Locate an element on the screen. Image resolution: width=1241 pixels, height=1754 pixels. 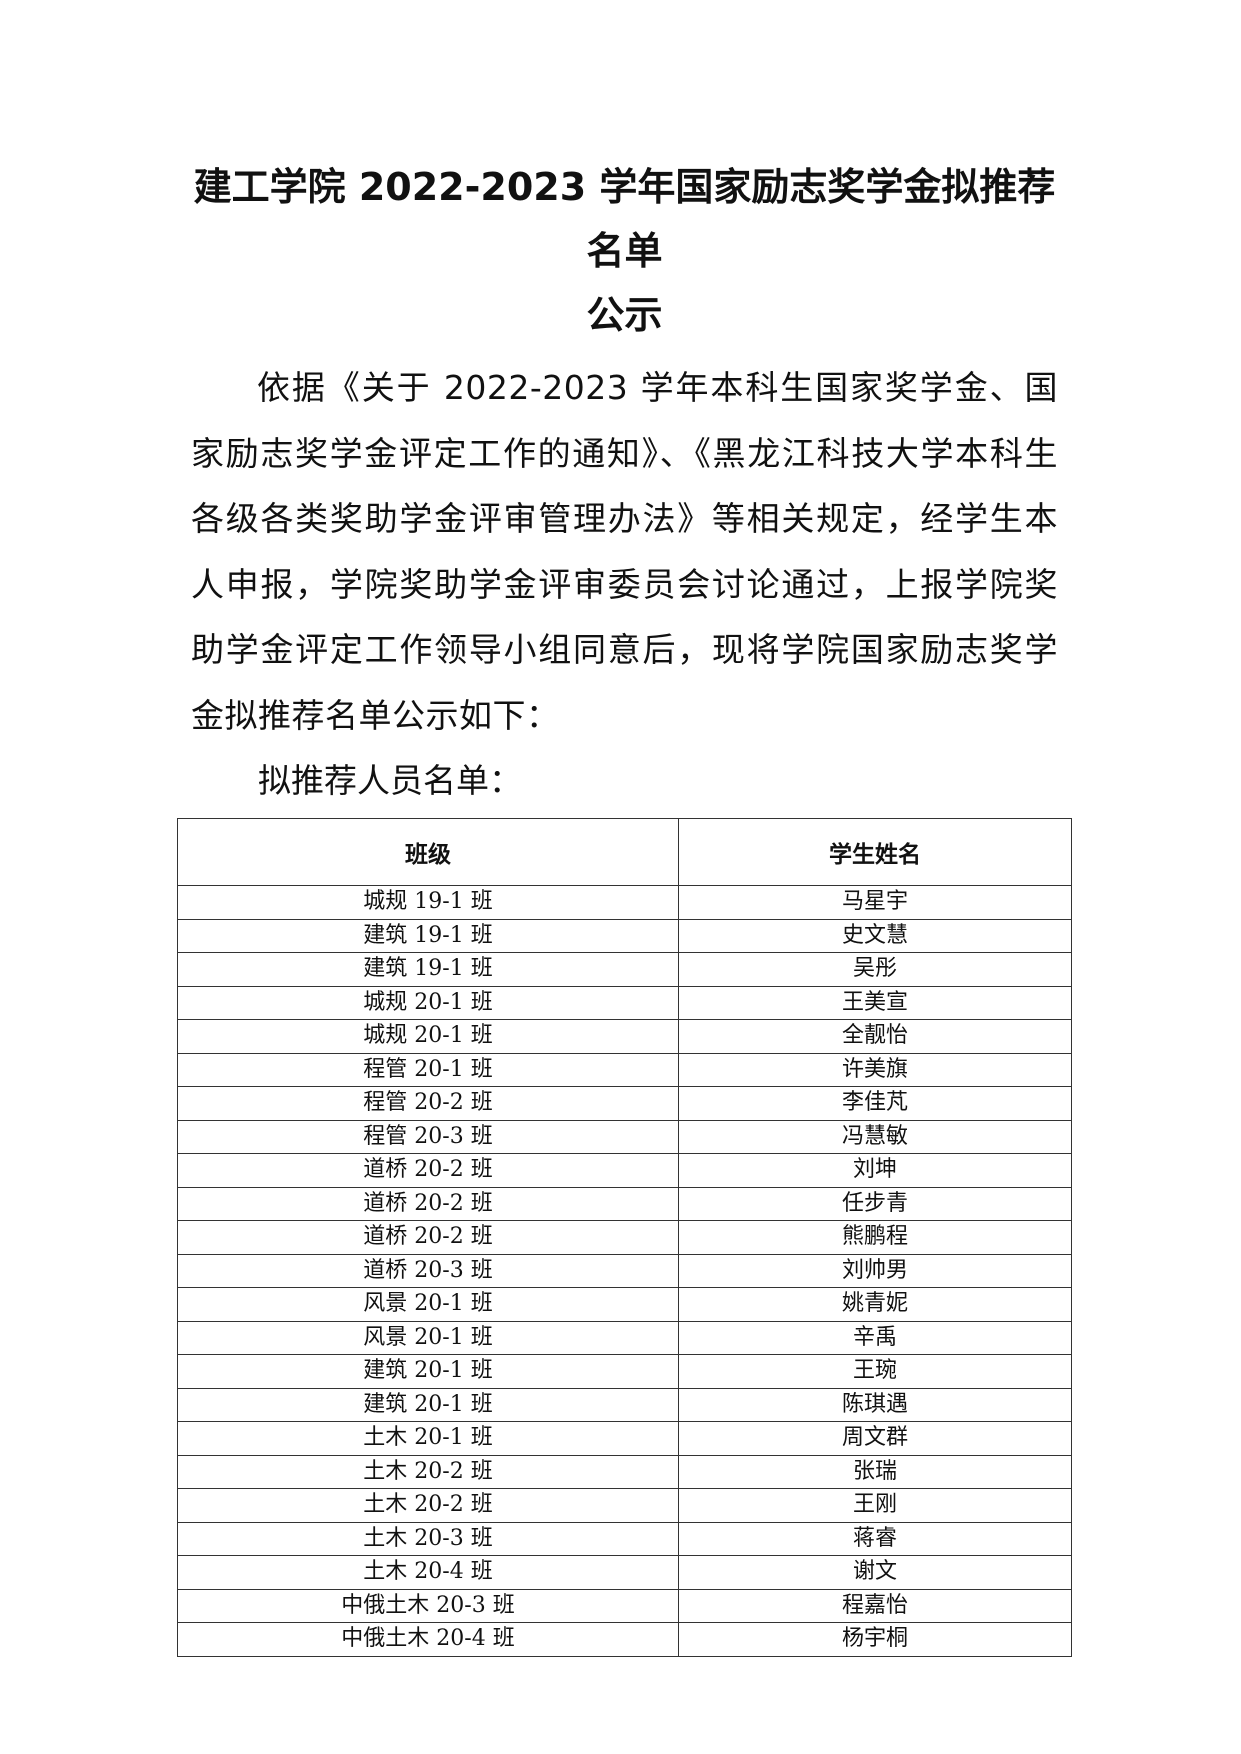
student-name-cell: 刘坤 is located at coordinates (875, 1170).